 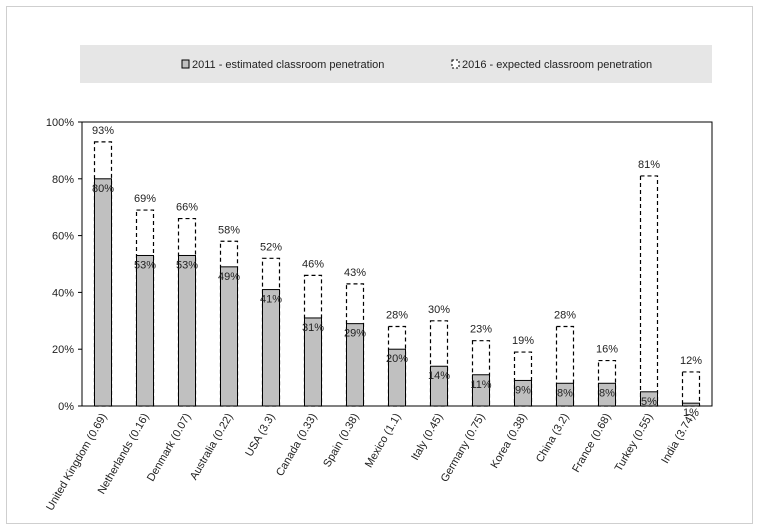 I want to click on x-tick-label: China (3.2), so click(x=553, y=438).